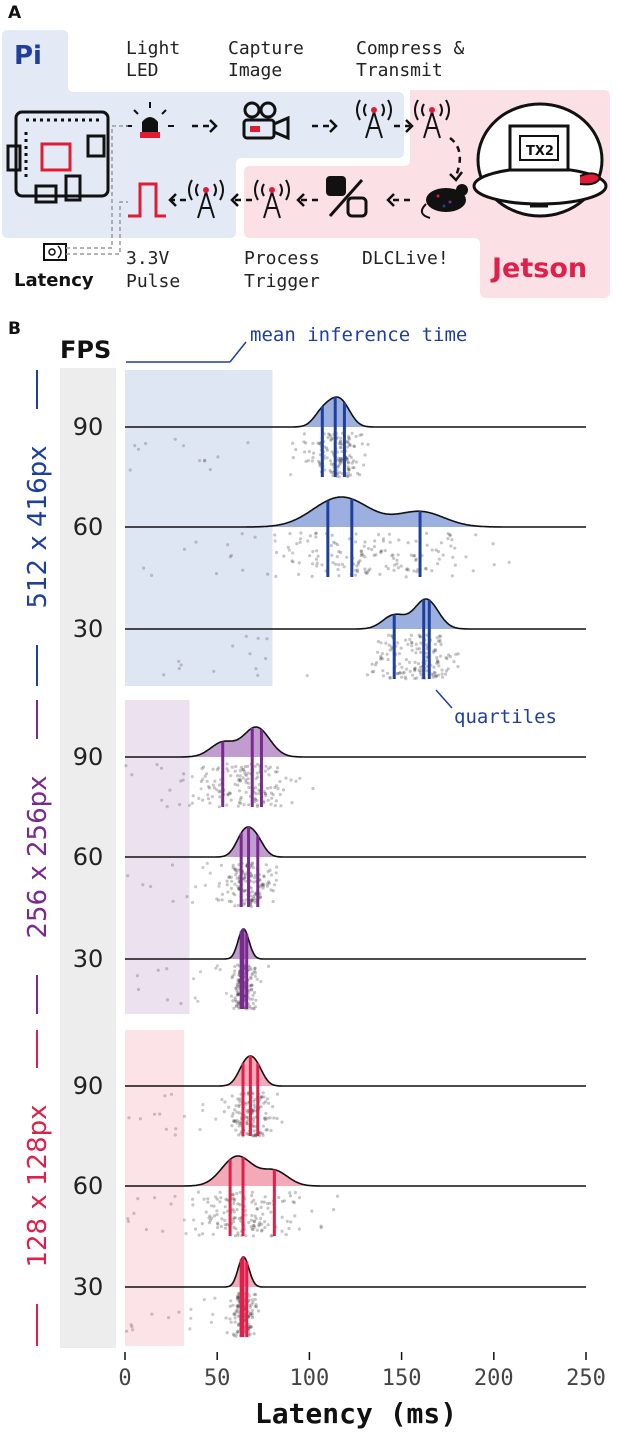 This screenshot has height=1437, width=617. Describe the element at coordinates (355, 1272) in the screenshot. I see `density-ridge-line` at that location.